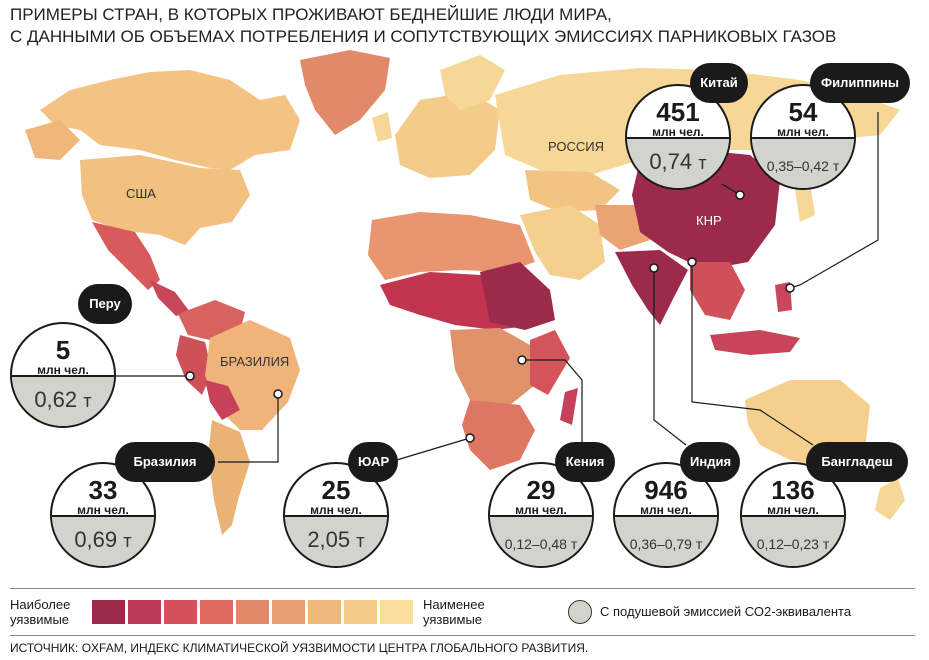 Image resolution: width=929 pixels, height=660 pixels. What do you see at coordinates (103, 510) in the screenshot?
I see `brazil-unit: млн чел.` at bounding box center [103, 510].